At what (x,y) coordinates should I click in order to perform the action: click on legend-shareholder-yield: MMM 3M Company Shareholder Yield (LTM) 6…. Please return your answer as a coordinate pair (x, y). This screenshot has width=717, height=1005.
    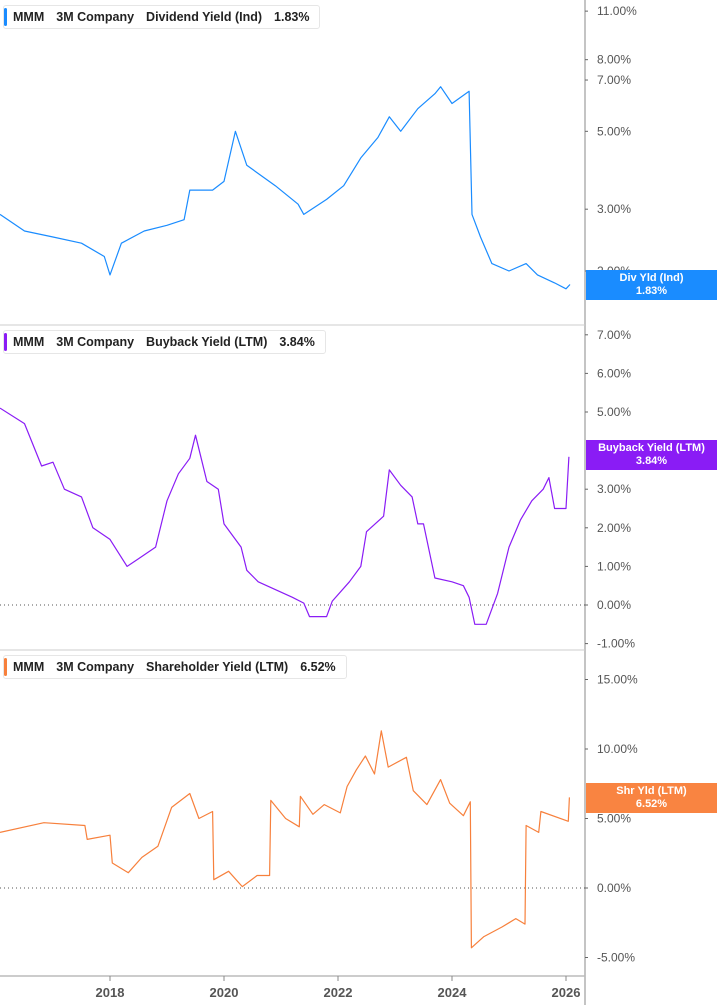
    Looking at the image, I should click on (175, 667).